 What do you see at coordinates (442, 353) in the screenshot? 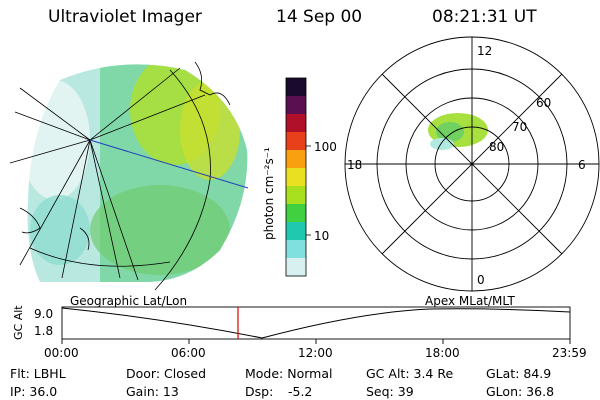
I see `timeline-x-tick-3: 18:00` at bounding box center [442, 353].